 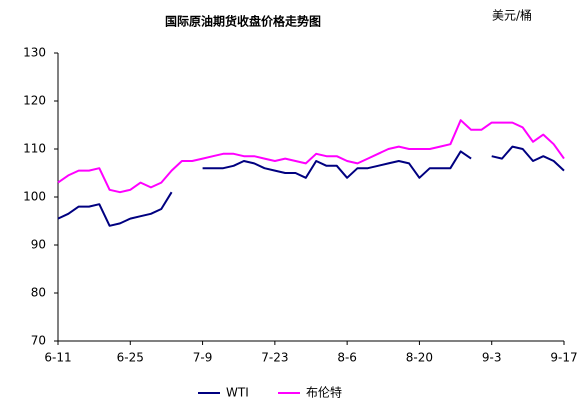 I want to click on y-tick-label: 70, so click(x=38, y=341).